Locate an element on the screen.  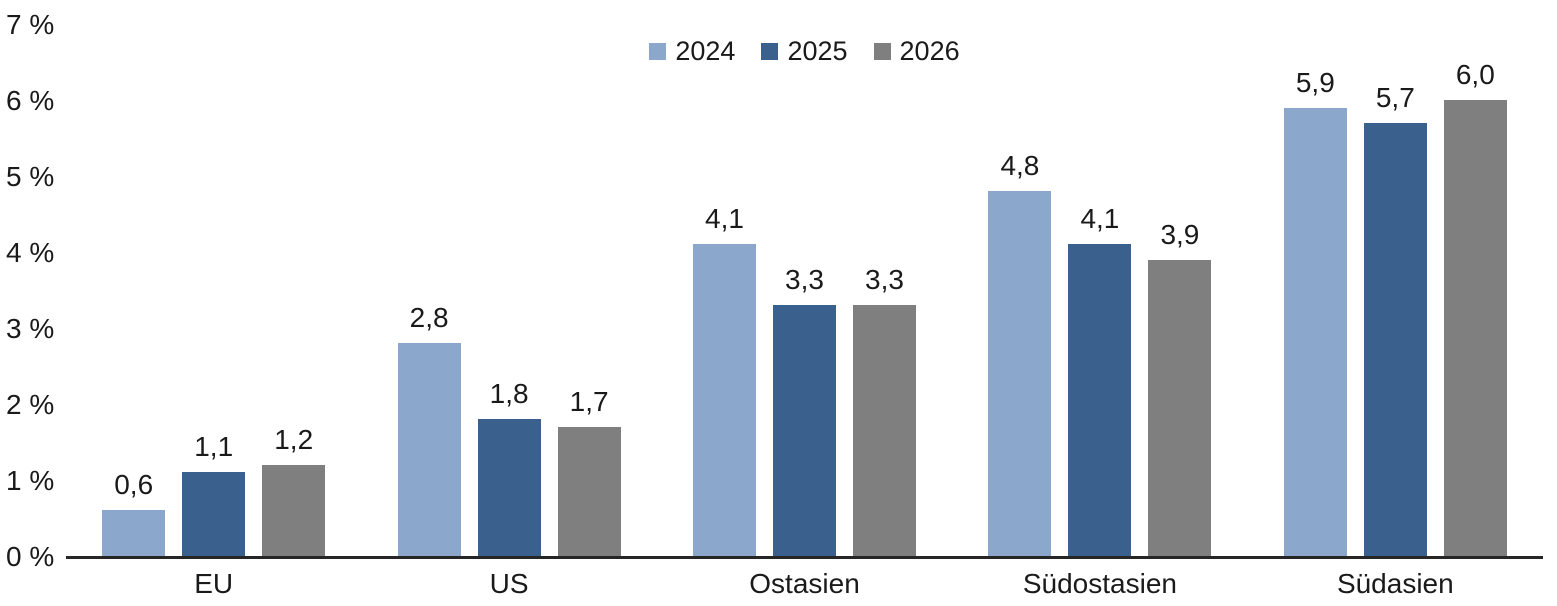
bar-2024-sudostasien is located at coordinates (1020, 373).